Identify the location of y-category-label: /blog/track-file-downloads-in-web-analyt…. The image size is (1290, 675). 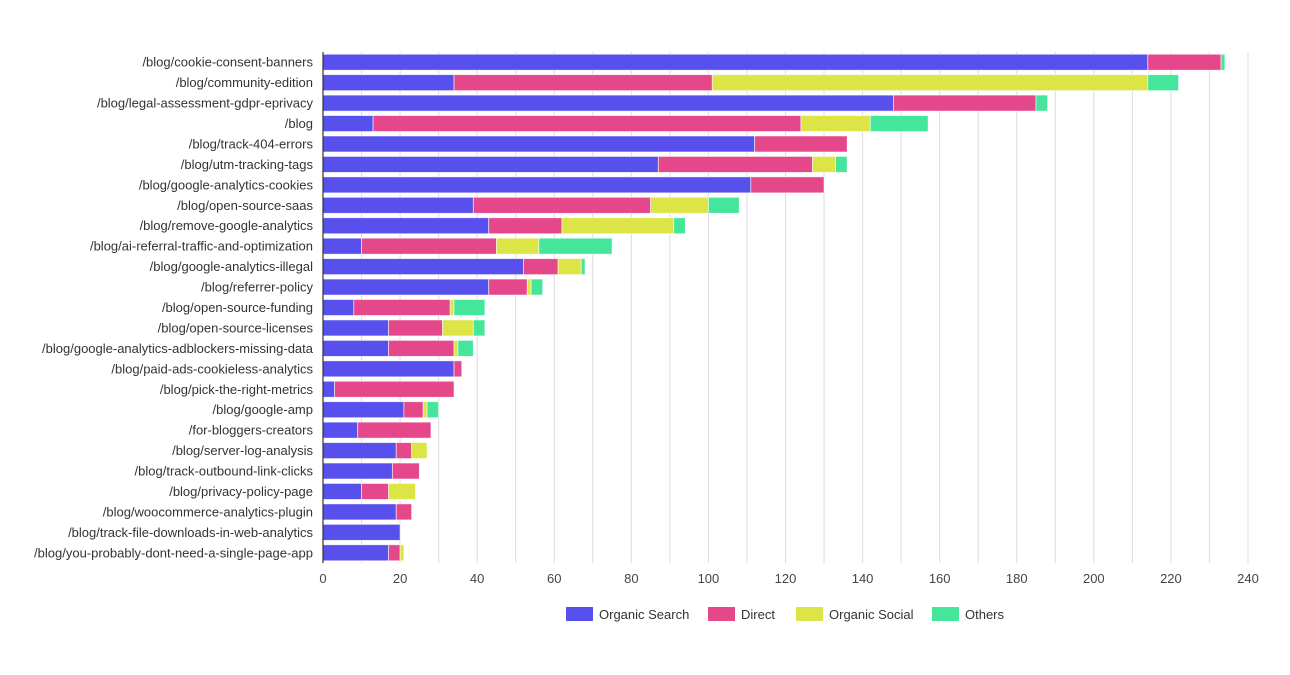
(190, 532).